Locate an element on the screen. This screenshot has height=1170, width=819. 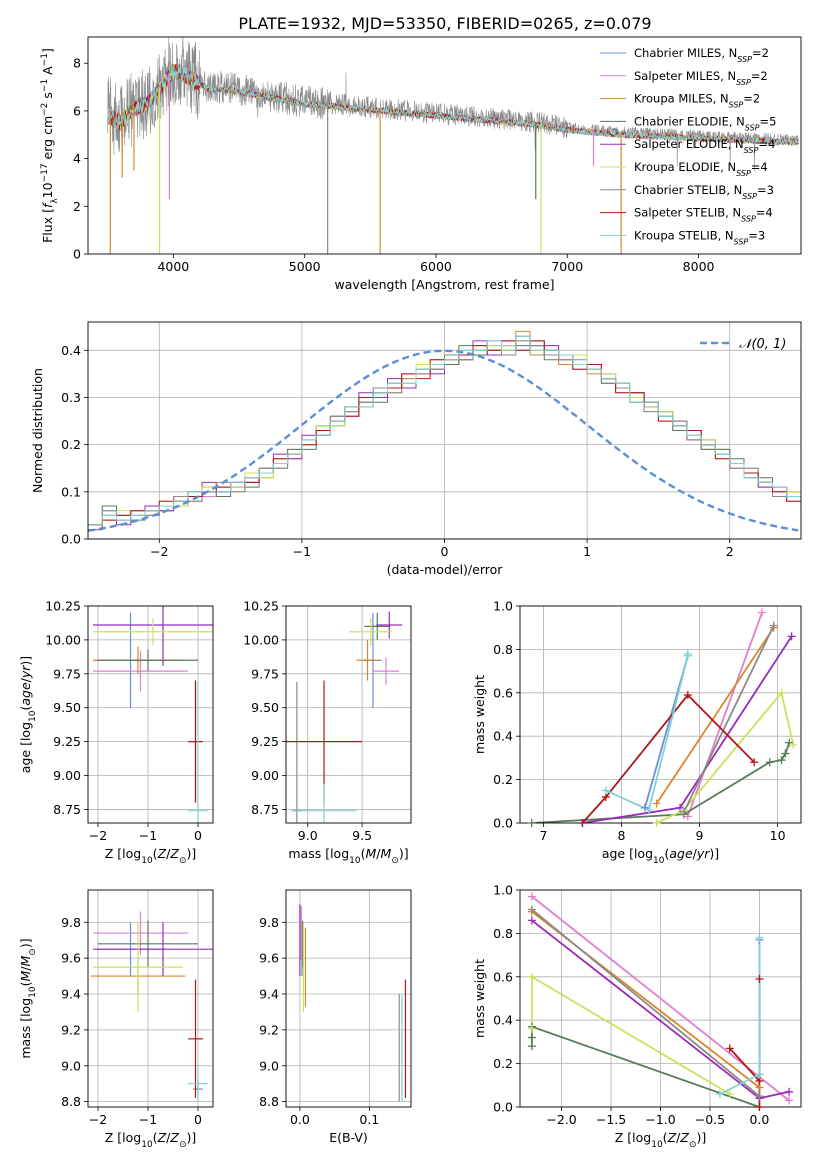
x-axis-label: wavelength [Angstrom, rest frame] is located at coordinates (444, 284).